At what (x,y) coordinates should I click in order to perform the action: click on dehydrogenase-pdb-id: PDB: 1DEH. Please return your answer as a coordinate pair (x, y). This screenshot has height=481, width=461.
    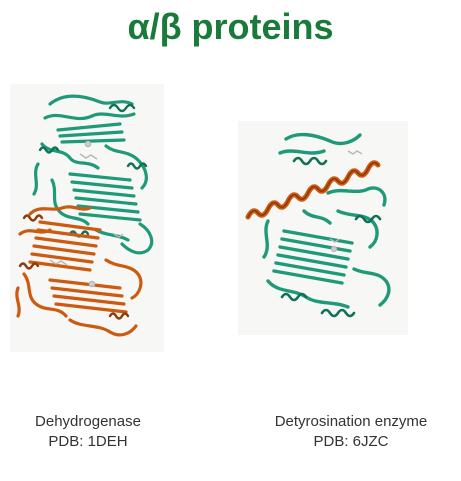
    Looking at the image, I should click on (88, 441).